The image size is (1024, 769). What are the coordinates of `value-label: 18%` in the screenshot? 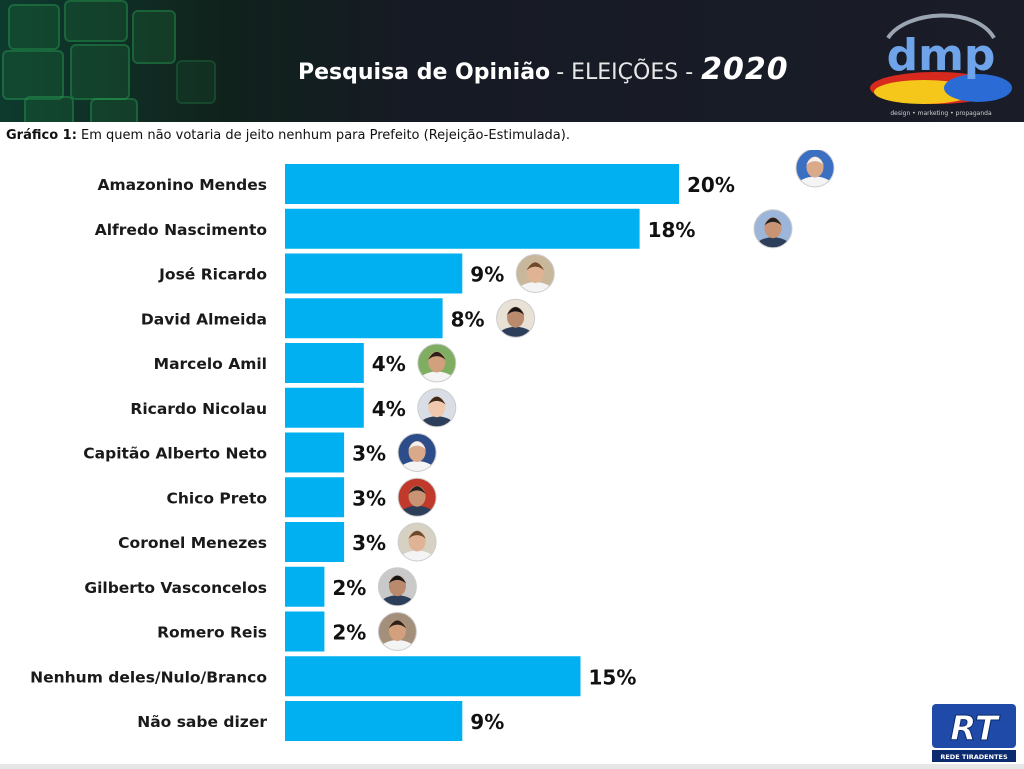 It's located at (672, 230).